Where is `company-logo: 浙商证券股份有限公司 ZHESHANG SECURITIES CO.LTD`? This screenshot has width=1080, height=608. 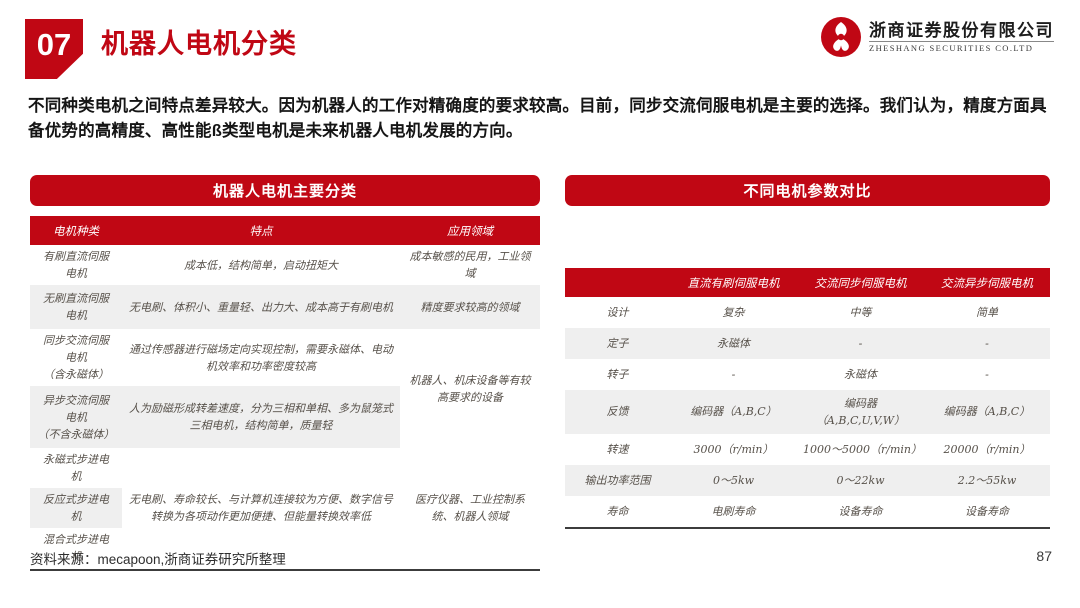 company-logo: 浙商证券股份有限公司 ZHESHANG SECURITIES CO.LTD is located at coordinates (937, 37).